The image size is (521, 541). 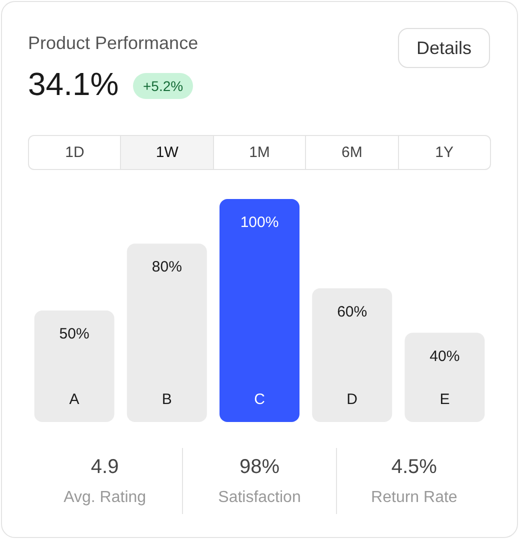 I want to click on text: 1M, so click(x=259, y=152).